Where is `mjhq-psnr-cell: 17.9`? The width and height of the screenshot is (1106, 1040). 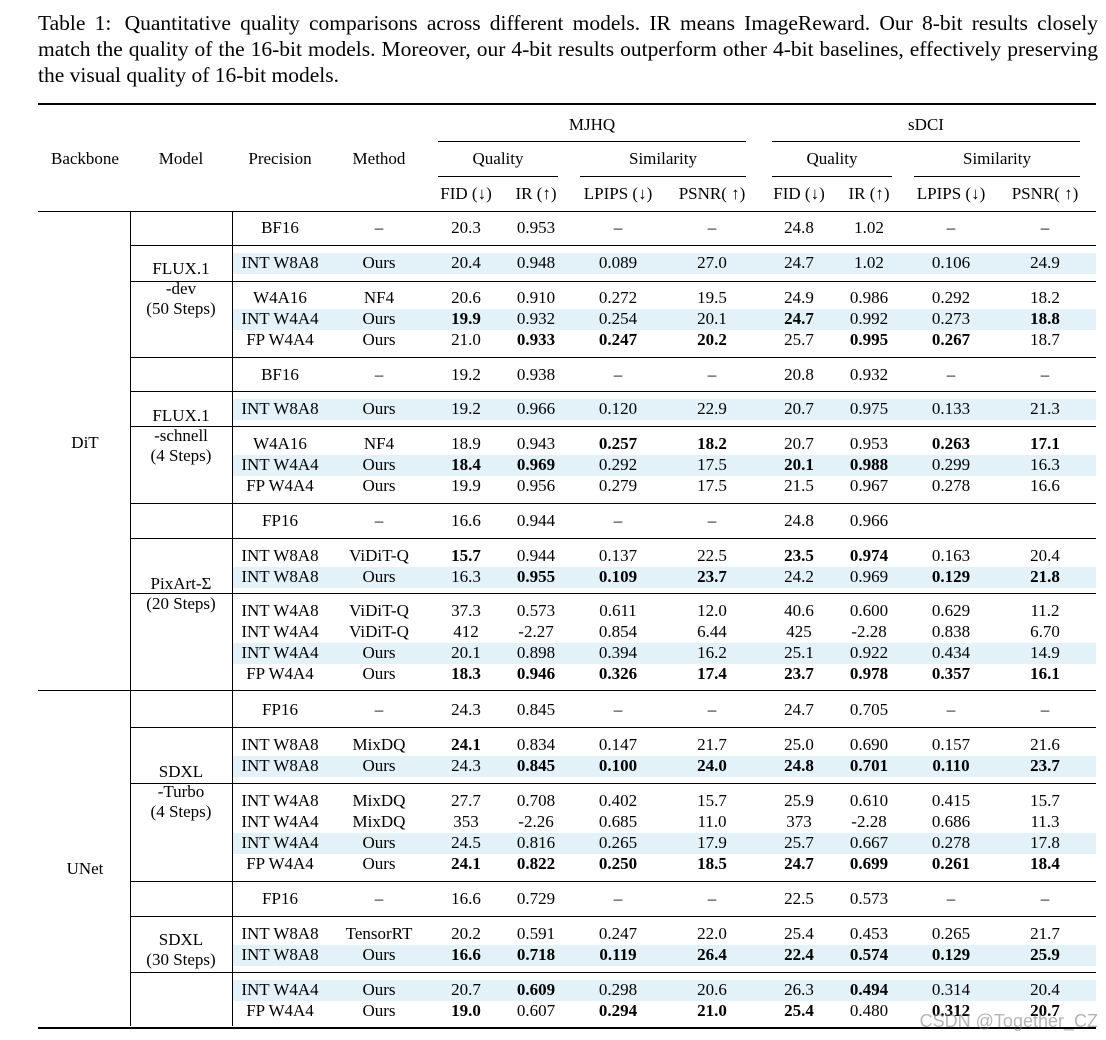
mjhq-psnr-cell: 17.9 is located at coordinates (712, 842).